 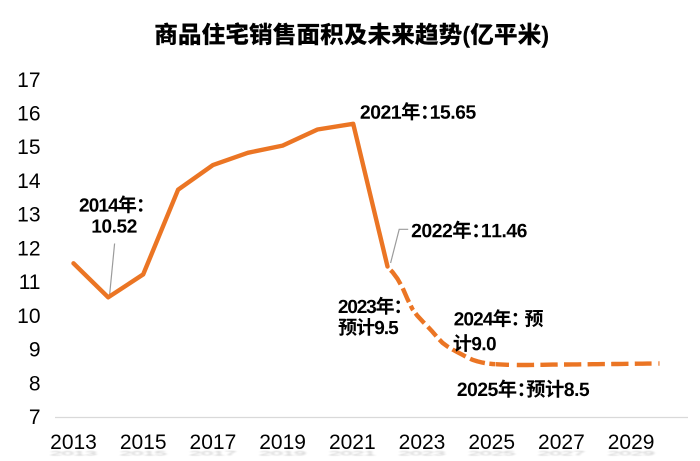 I want to click on svg-text: 16, so click(x=28, y=114).